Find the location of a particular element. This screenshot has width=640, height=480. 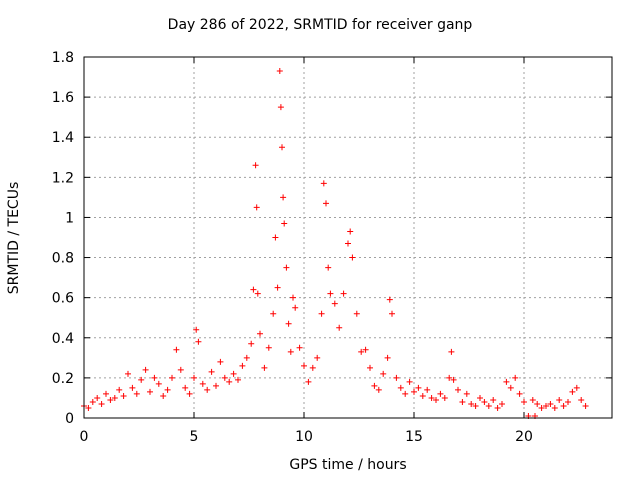

y-tick-label: 1.8 is located at coordinates (63, 58).